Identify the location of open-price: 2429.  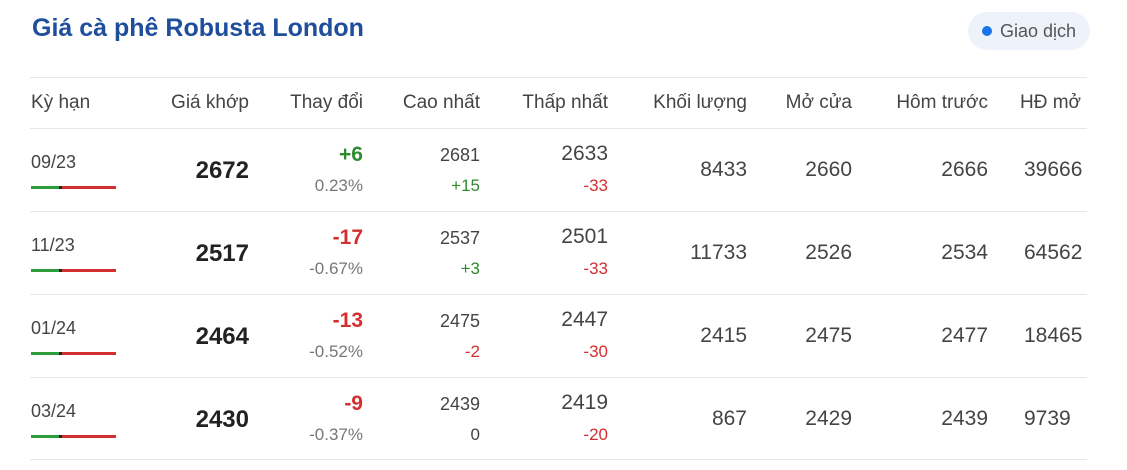
(828, 418).